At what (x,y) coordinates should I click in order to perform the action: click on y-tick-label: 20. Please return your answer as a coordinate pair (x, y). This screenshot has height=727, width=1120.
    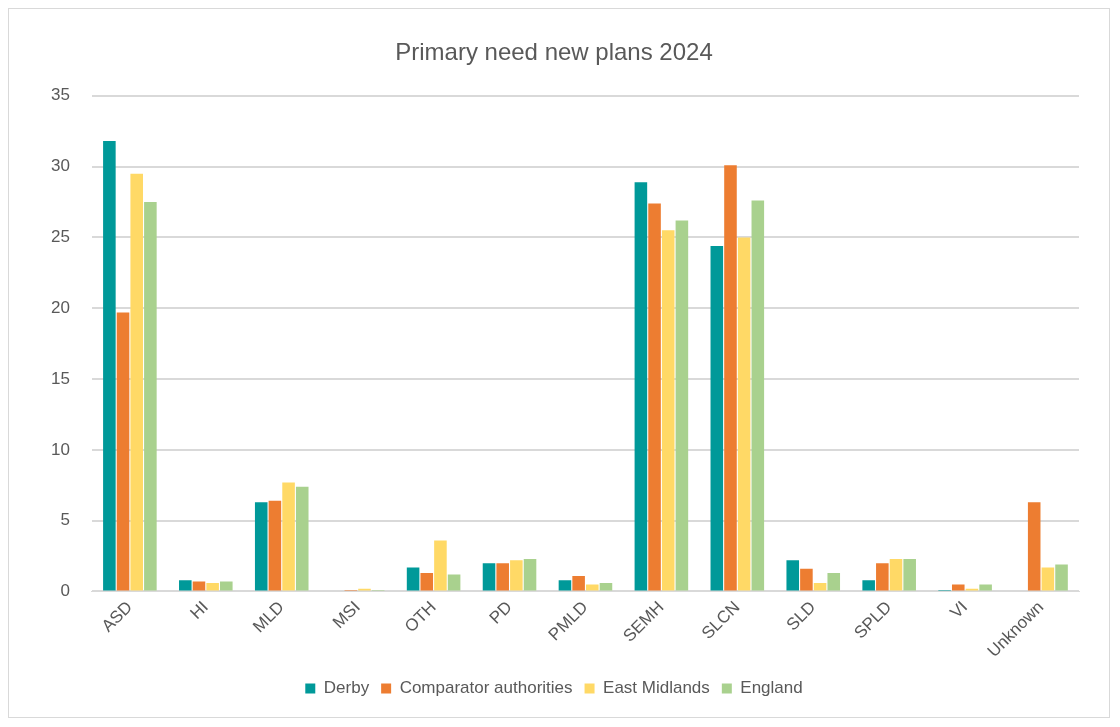
    Looking at the image, I should click on (60, 307).